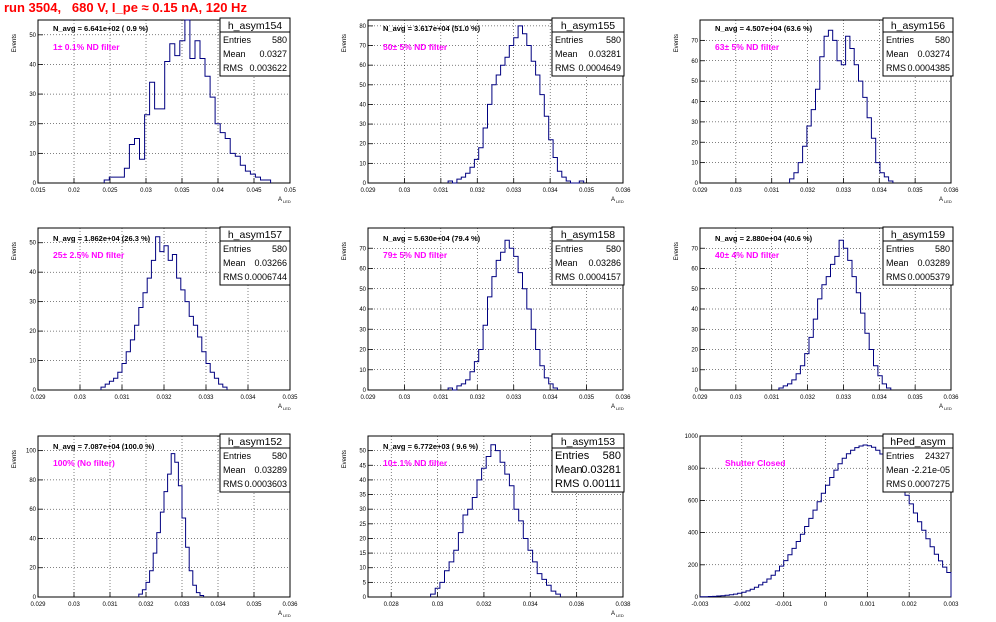 The height and width of the screenshot is (622, 996). What do you see at coordinates (290, 191) in the screenshot?
I see `x-tick-label: 0.05` at bounding box center [290, 191].